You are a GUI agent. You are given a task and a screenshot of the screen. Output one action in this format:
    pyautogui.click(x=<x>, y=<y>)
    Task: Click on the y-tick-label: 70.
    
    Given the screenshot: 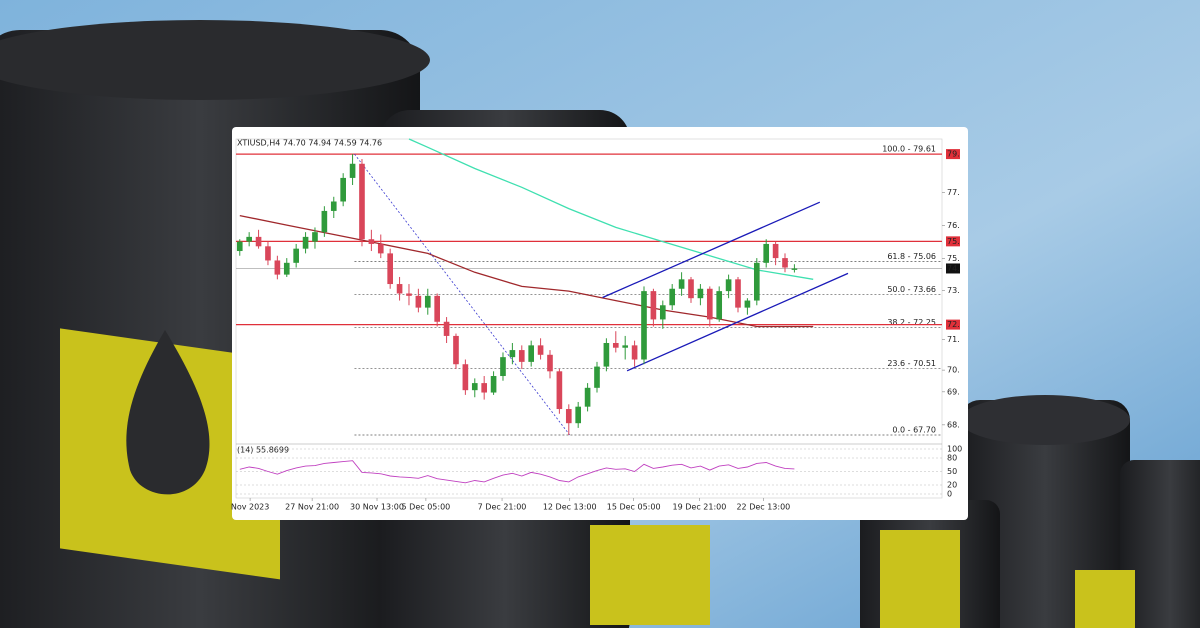 What is the action you would take?
    pyautogui.click(x=953, y=370)
    